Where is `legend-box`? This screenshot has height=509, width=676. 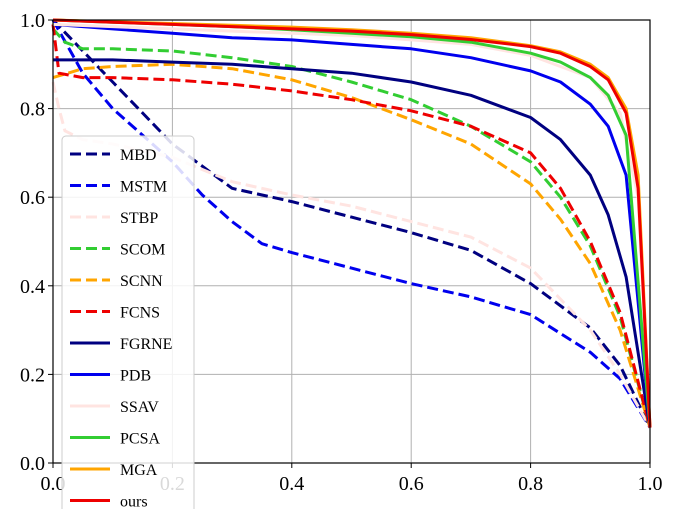 legend-box is located at coordinates (128, 322).